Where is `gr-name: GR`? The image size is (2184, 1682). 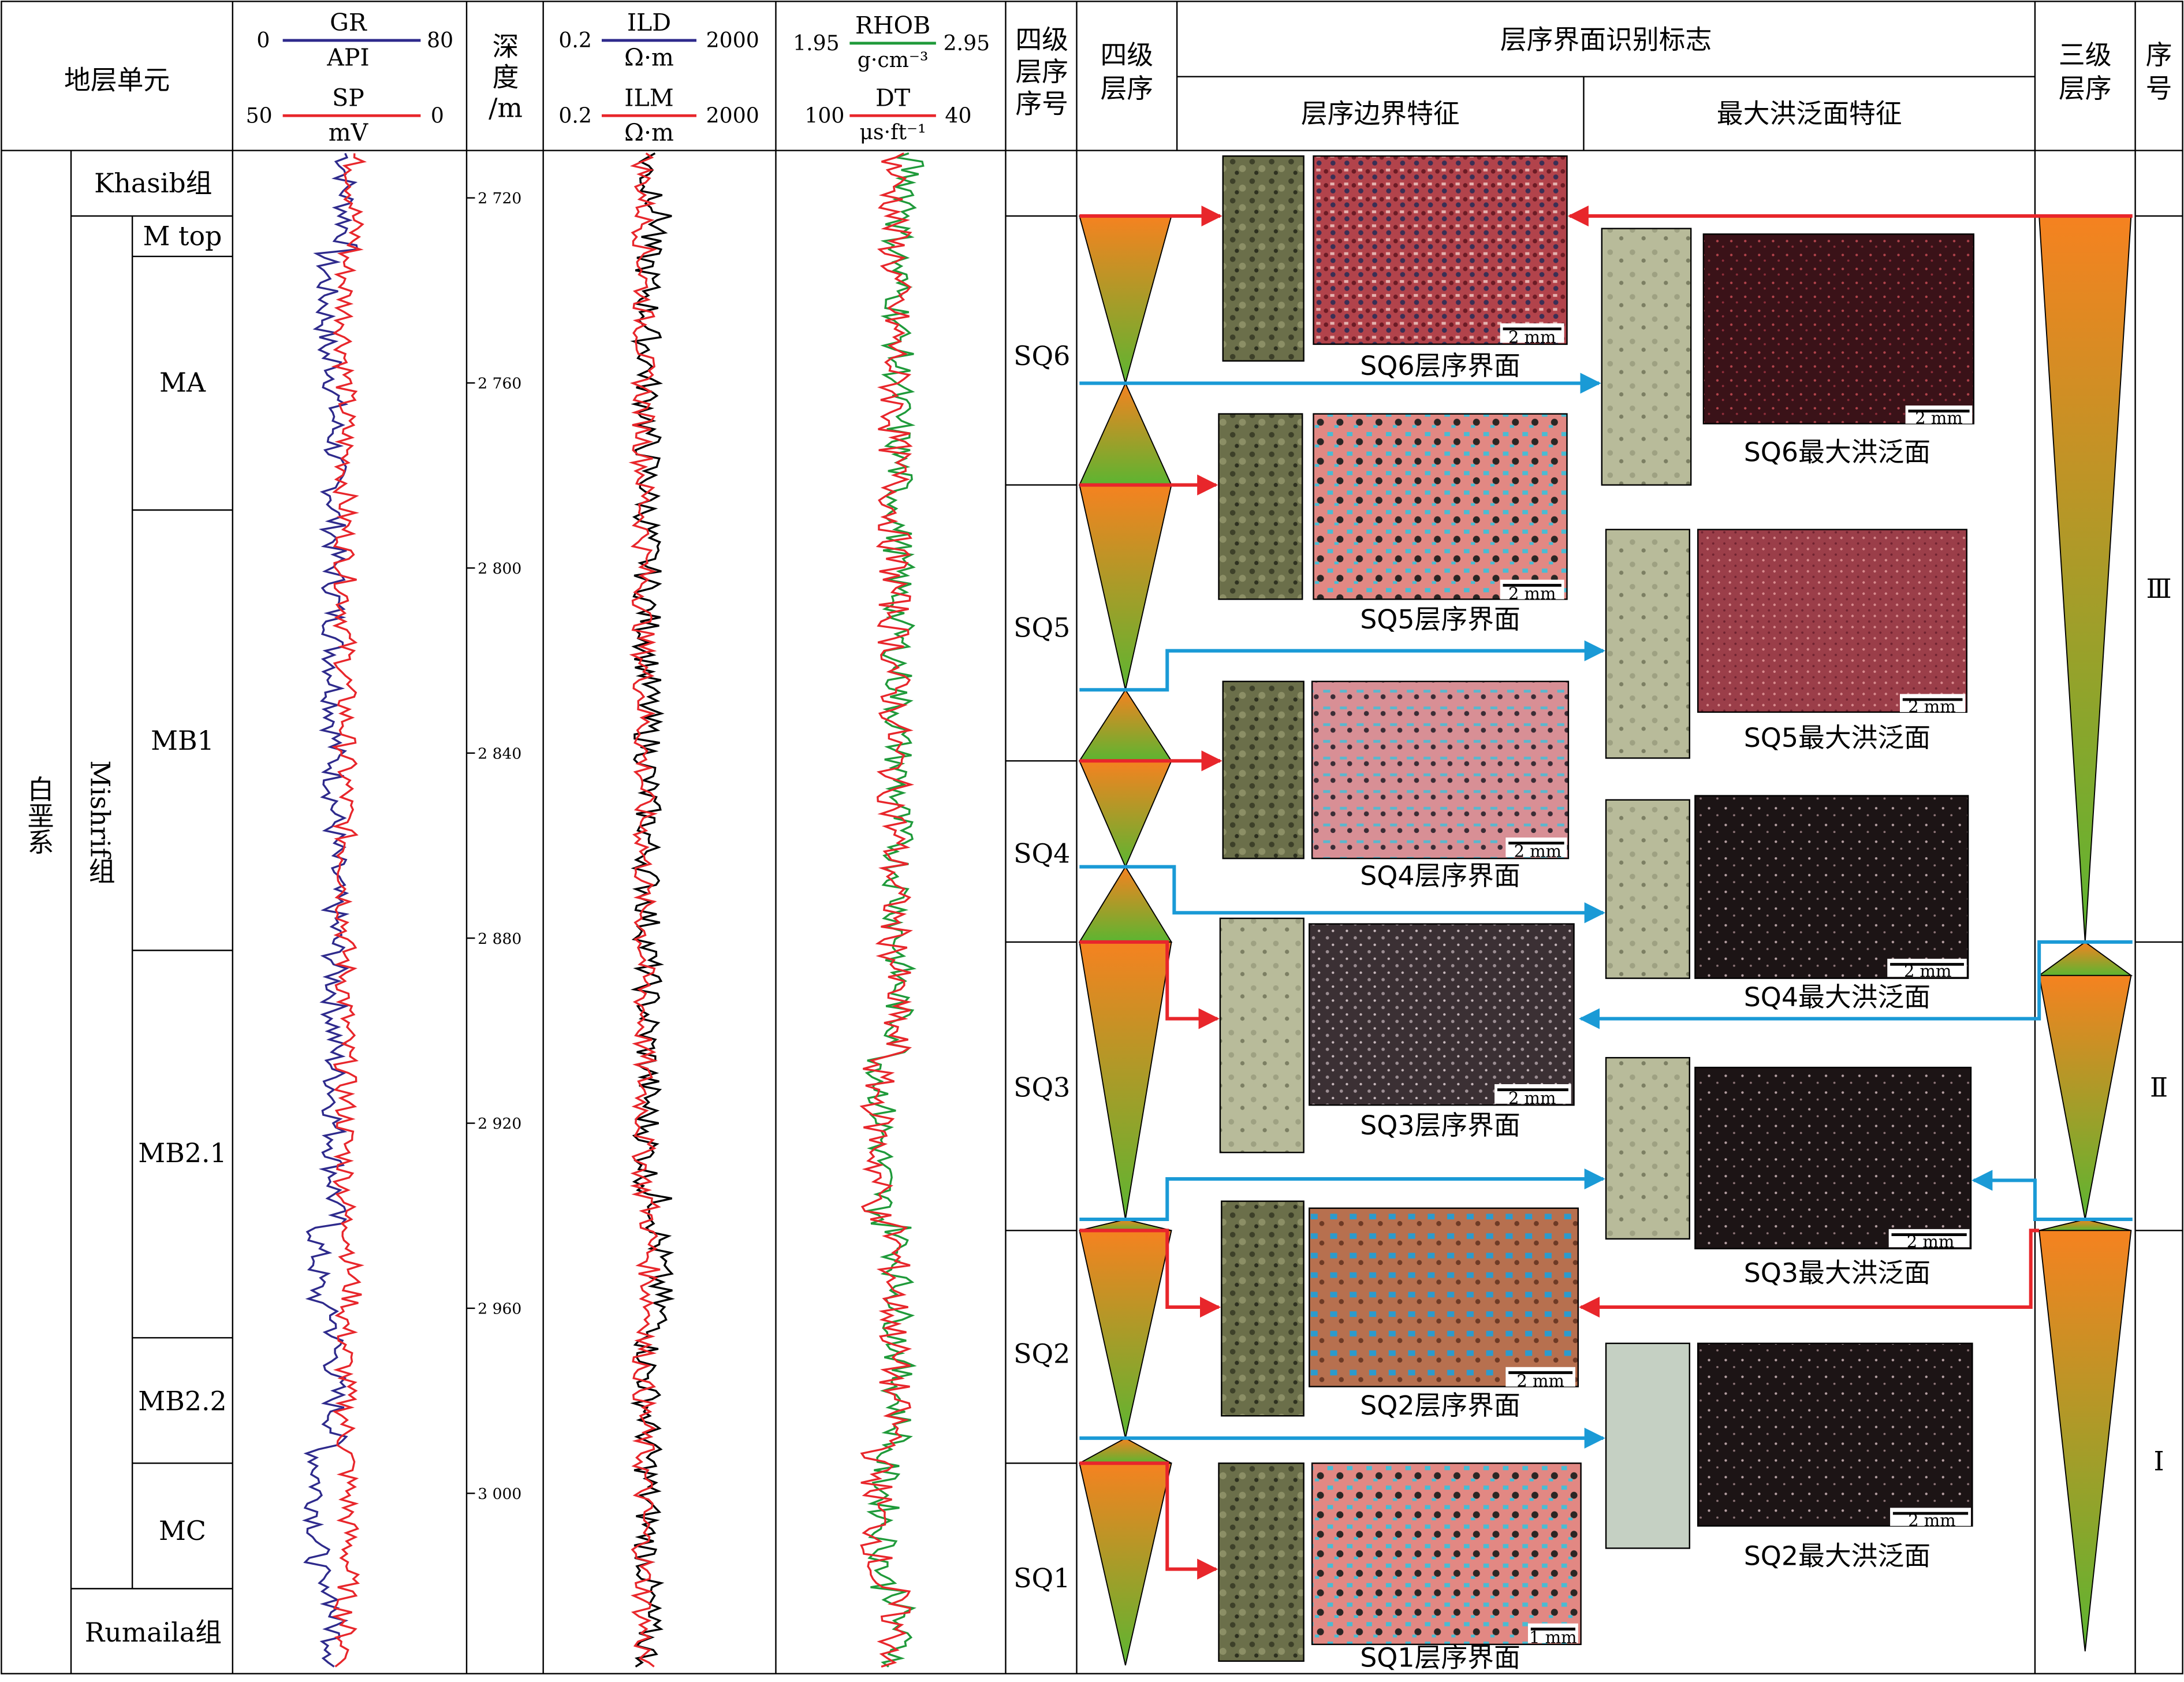 gr-name: GR is located at coordinates (348, 22).